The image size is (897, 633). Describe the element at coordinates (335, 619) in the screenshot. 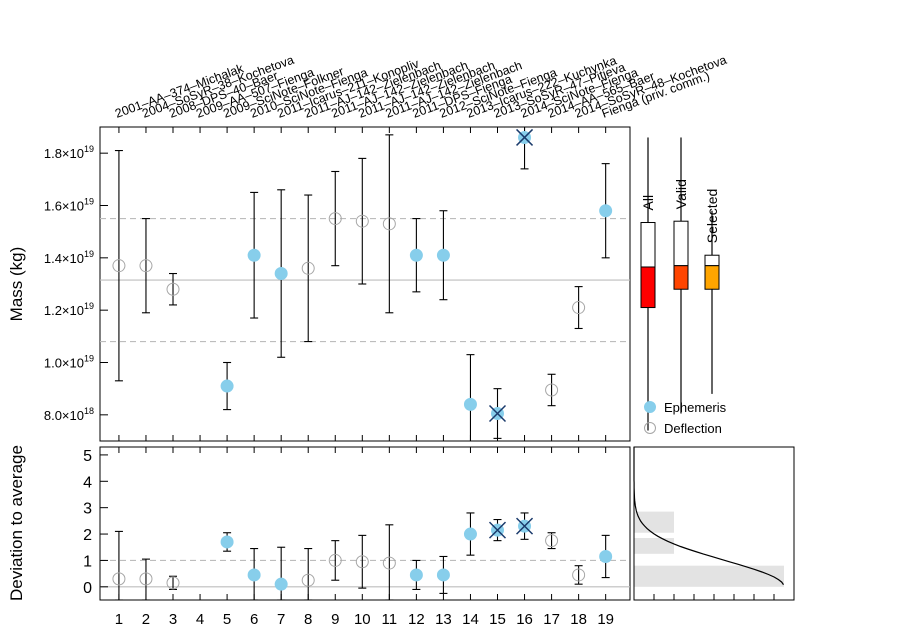

I see `deviation-x-tick-label: 9` at that location.